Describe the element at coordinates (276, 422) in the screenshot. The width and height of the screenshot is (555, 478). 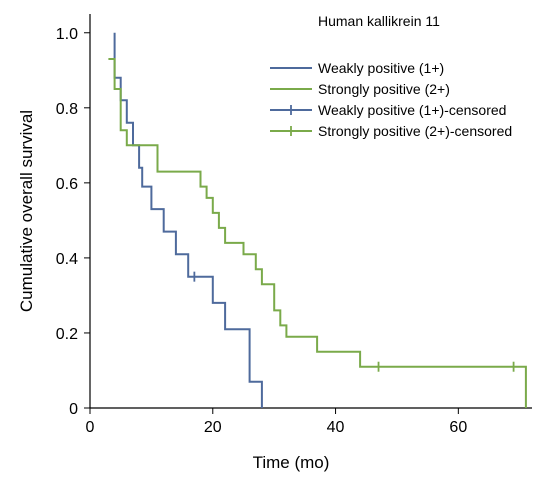
I see `x-ticks: 0 20 40 60` at that location.